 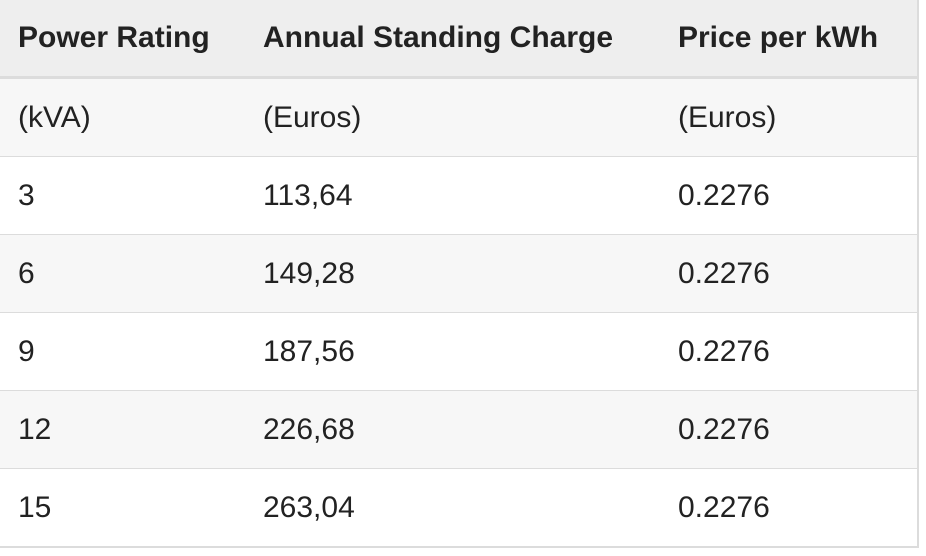 I want to click on table-cell: 15, so click(x=122, y=507).